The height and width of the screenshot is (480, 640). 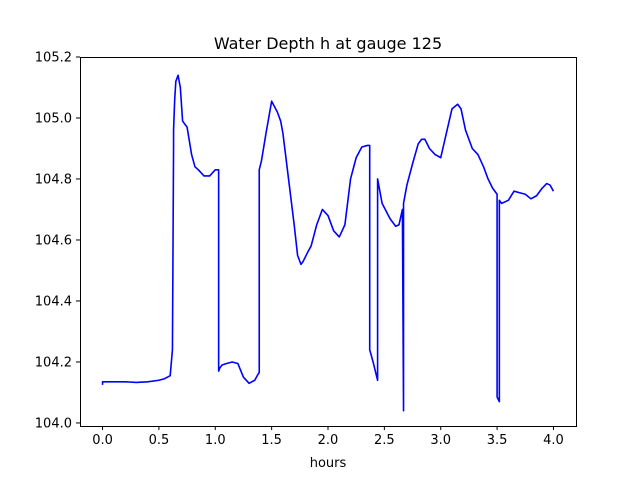 What do you see at coordinates (53, 423) in the screenshot?
I see `y-tick-label: 104.0` at bounding box center [53, 423].